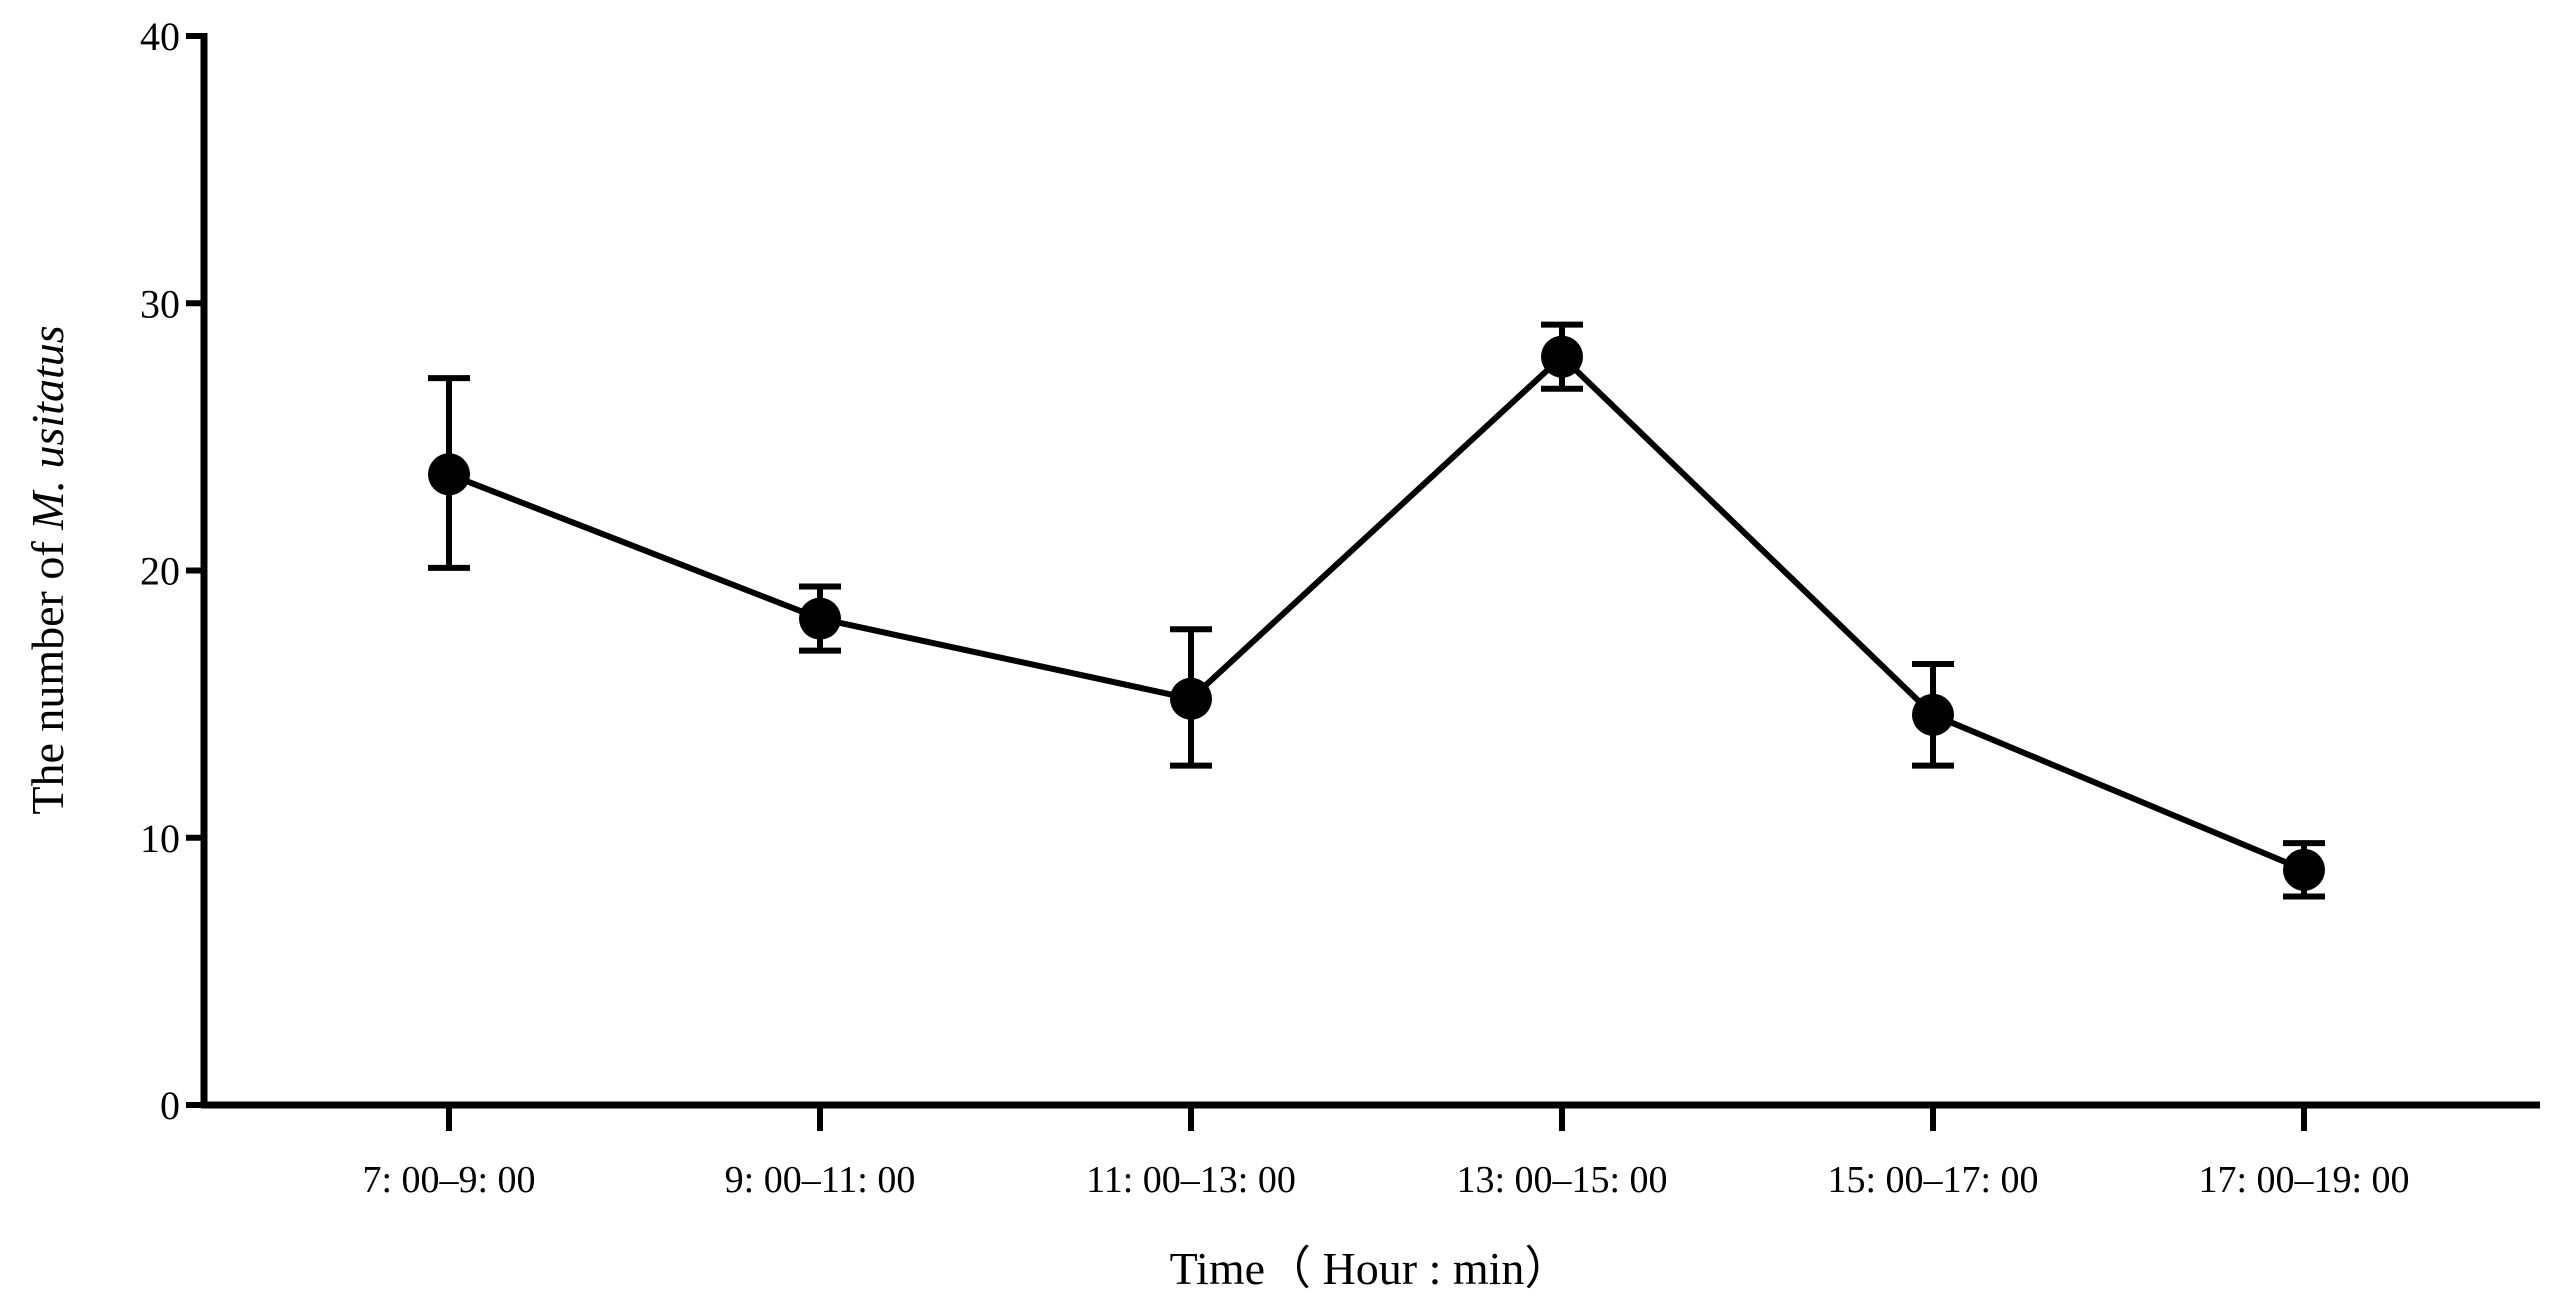  I want to click on y-tick-label: 10, so click(160, 838).